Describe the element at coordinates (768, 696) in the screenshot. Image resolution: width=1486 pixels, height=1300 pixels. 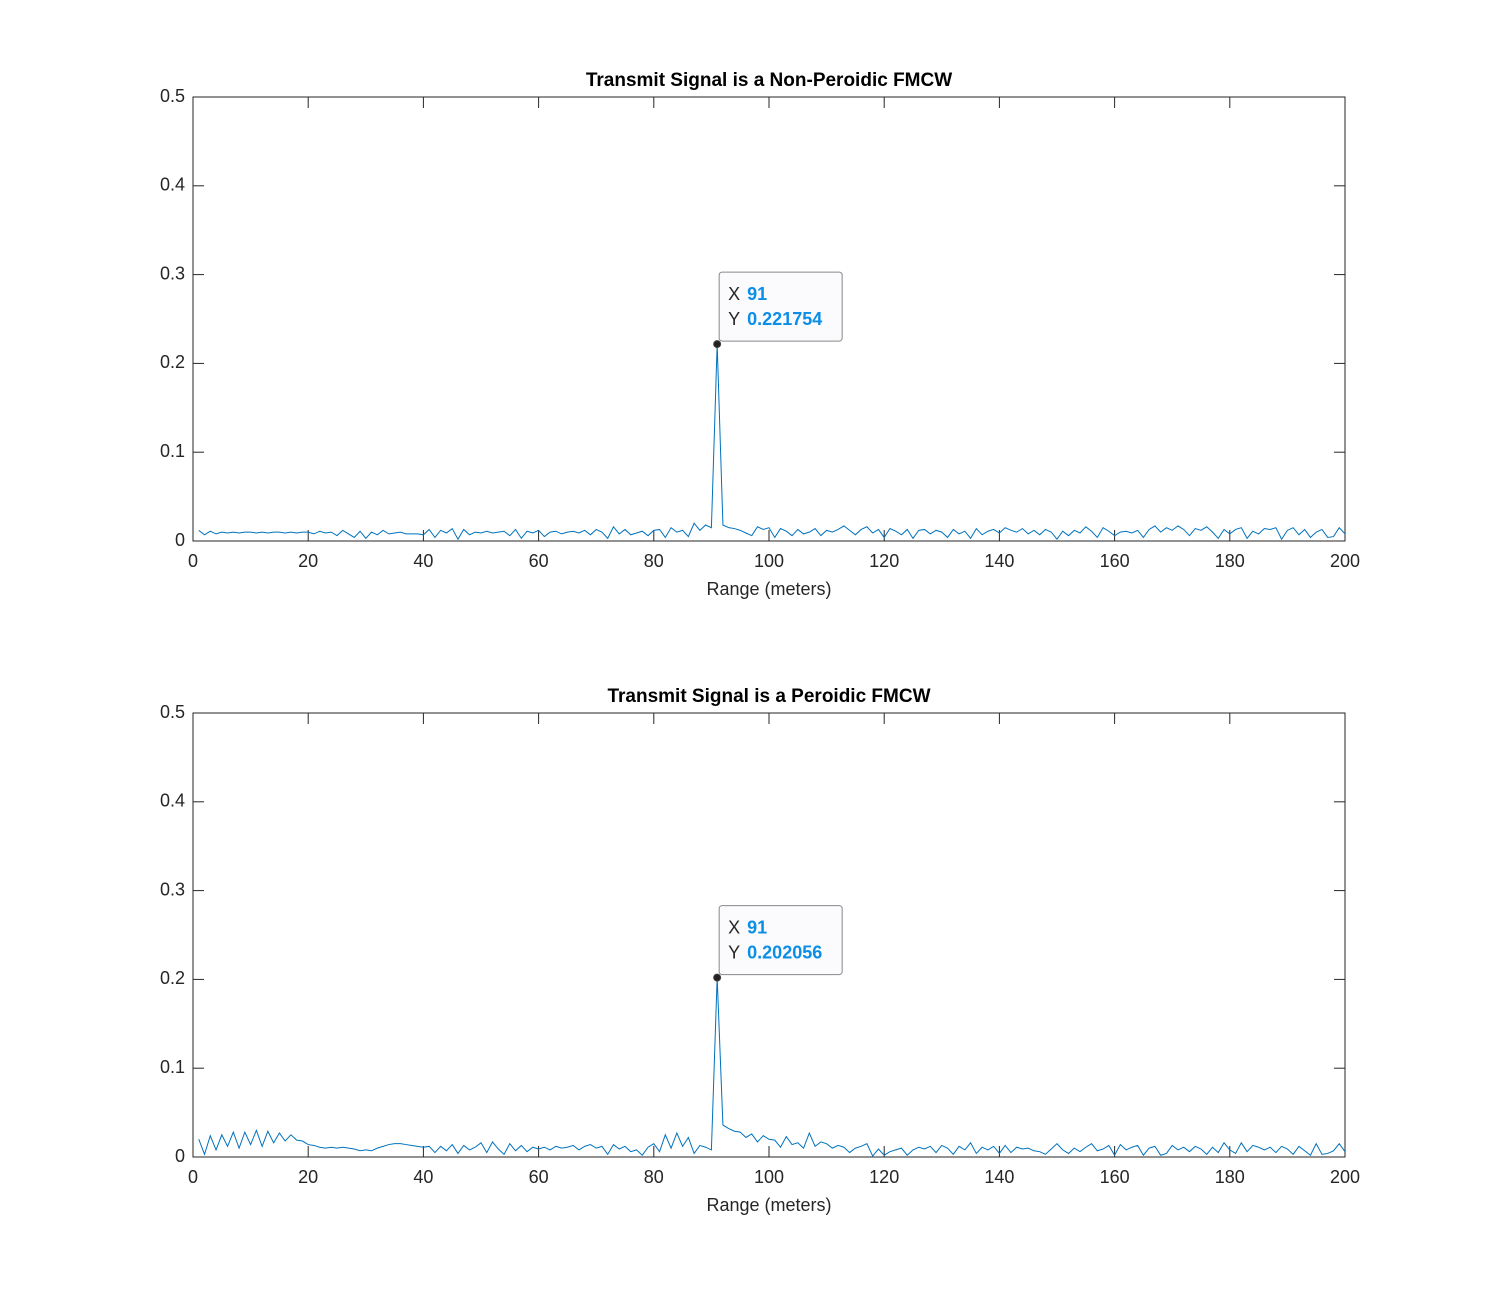
I see `chart-title: Transmit Signal is a Peroidic FMCW` at that location.